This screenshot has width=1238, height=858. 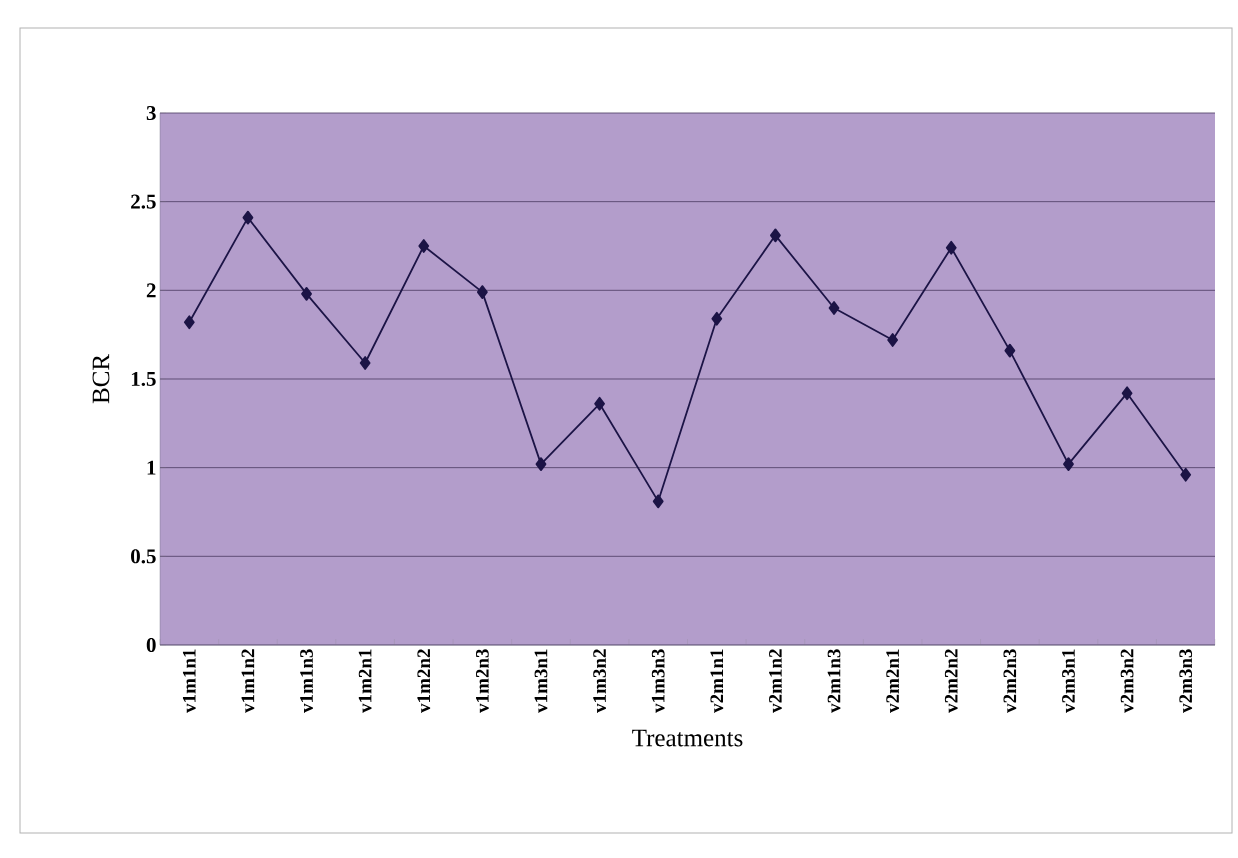 What do you see at coordinates (541, 681) in the screenshot?
I see `x-tick-label: v1m3n1` at bounding box center [541, 681].